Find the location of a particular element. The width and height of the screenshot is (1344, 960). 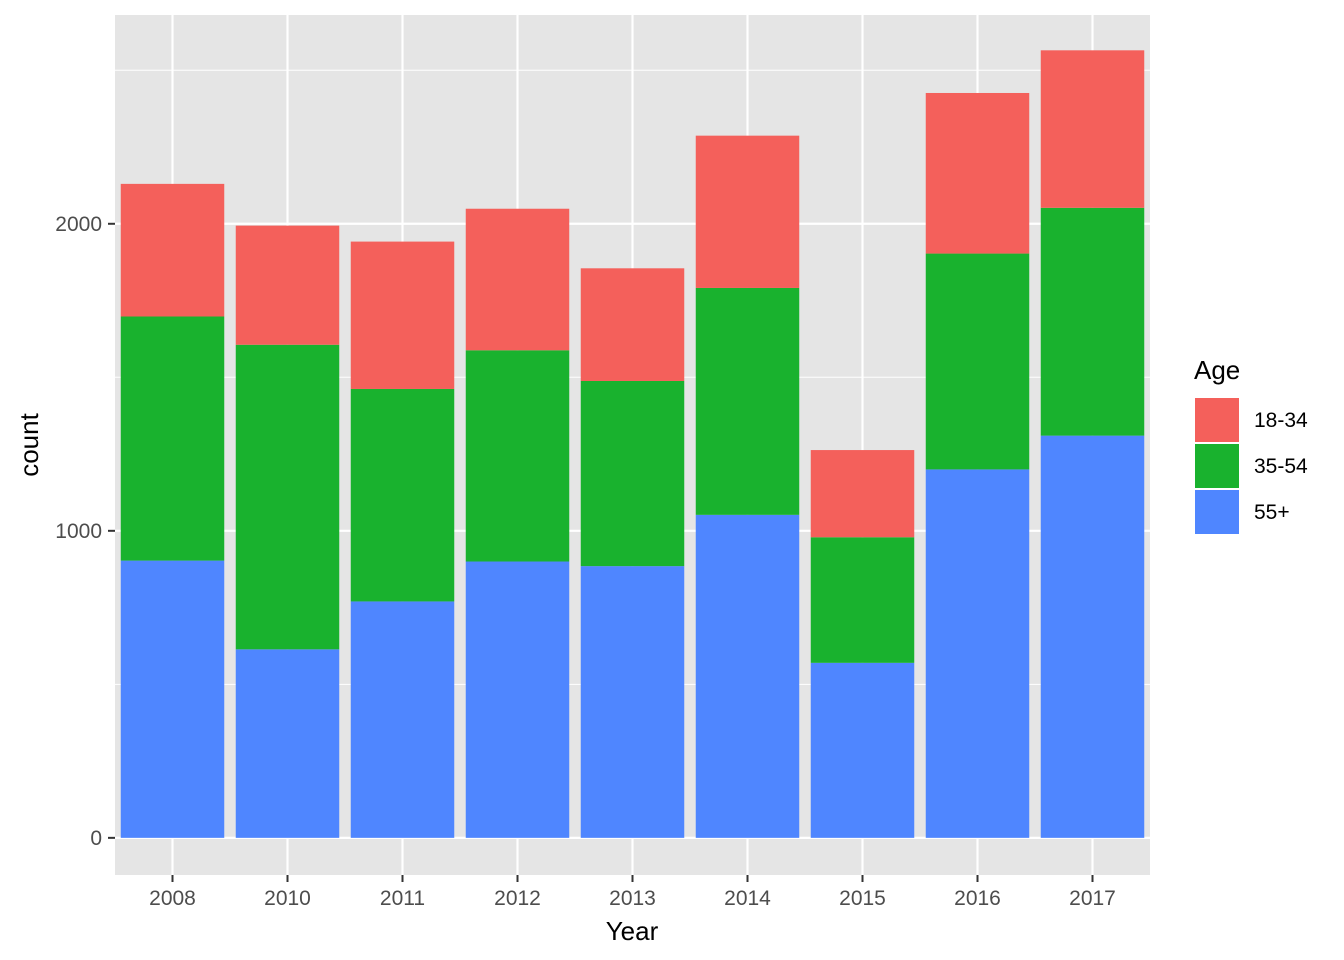

x-tick-label: 2012 is located at coordinates (517, 898).